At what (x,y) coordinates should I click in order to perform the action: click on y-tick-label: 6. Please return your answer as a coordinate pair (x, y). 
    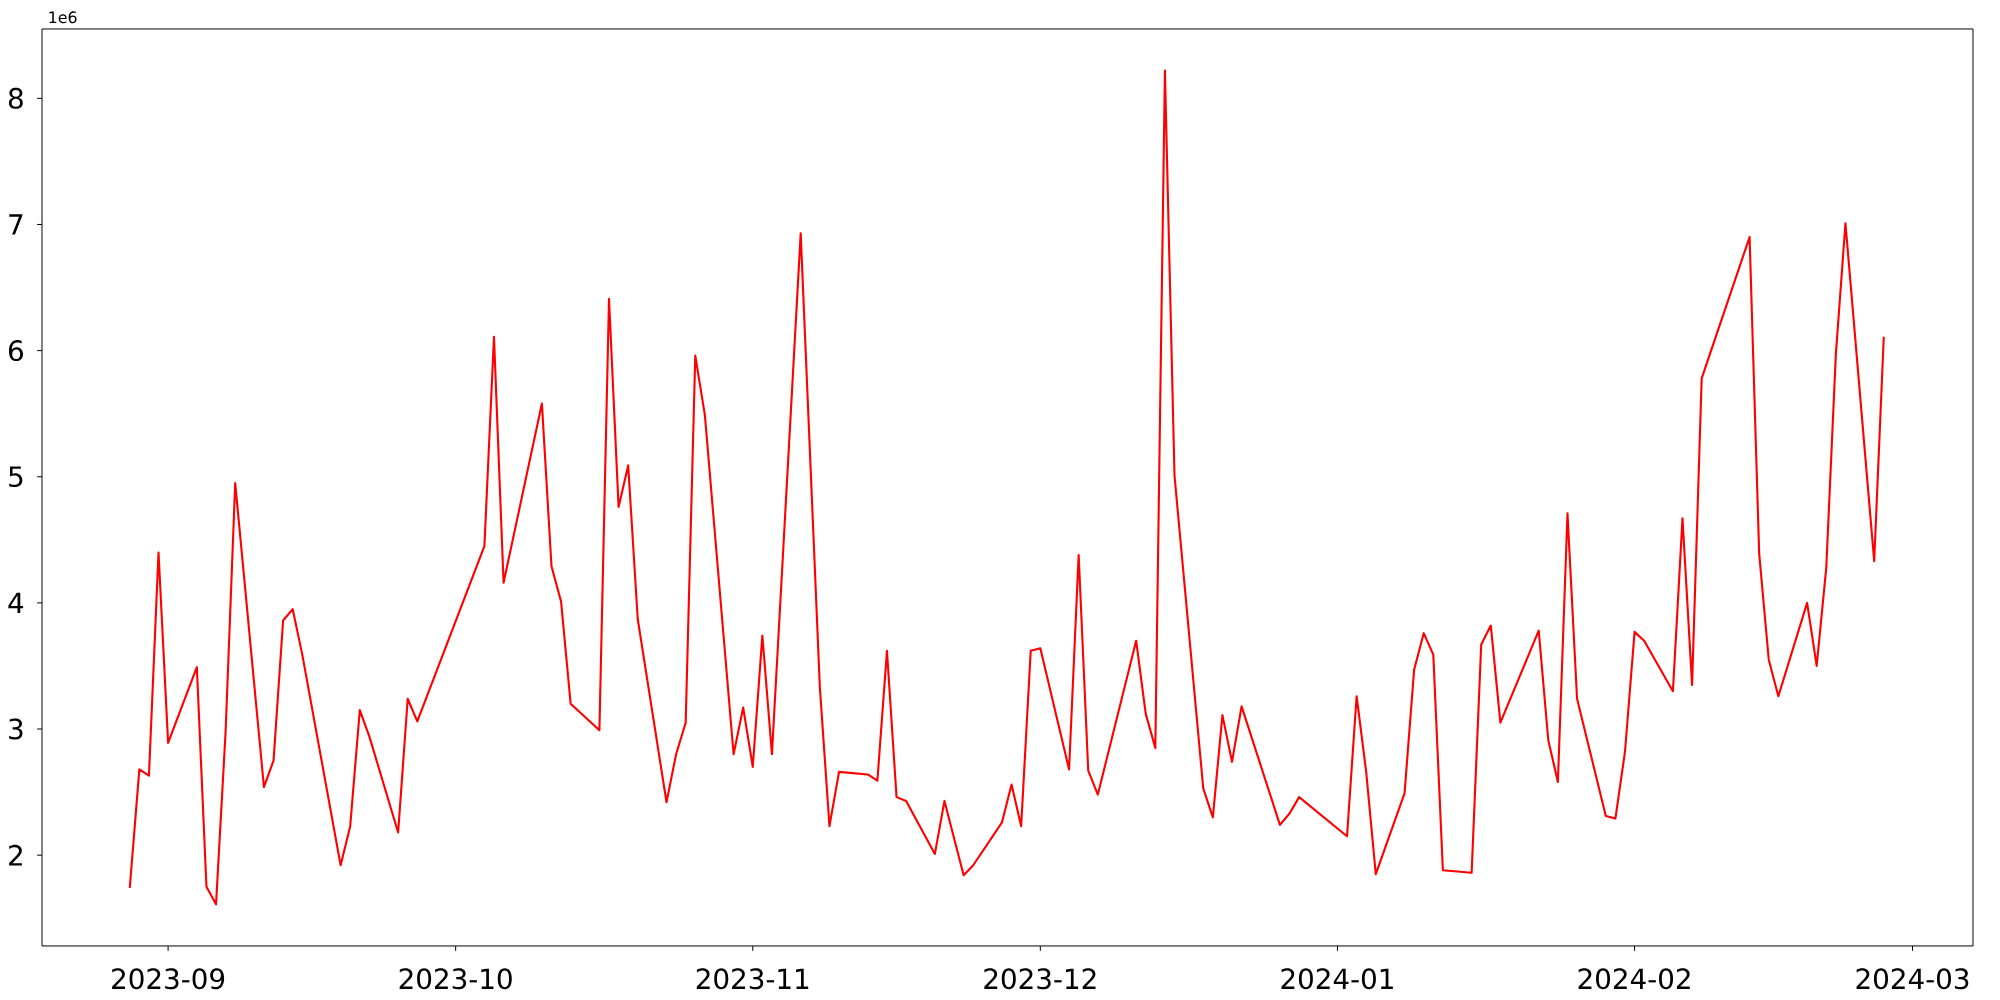
    Looking at the image, I should click on (15, 351).